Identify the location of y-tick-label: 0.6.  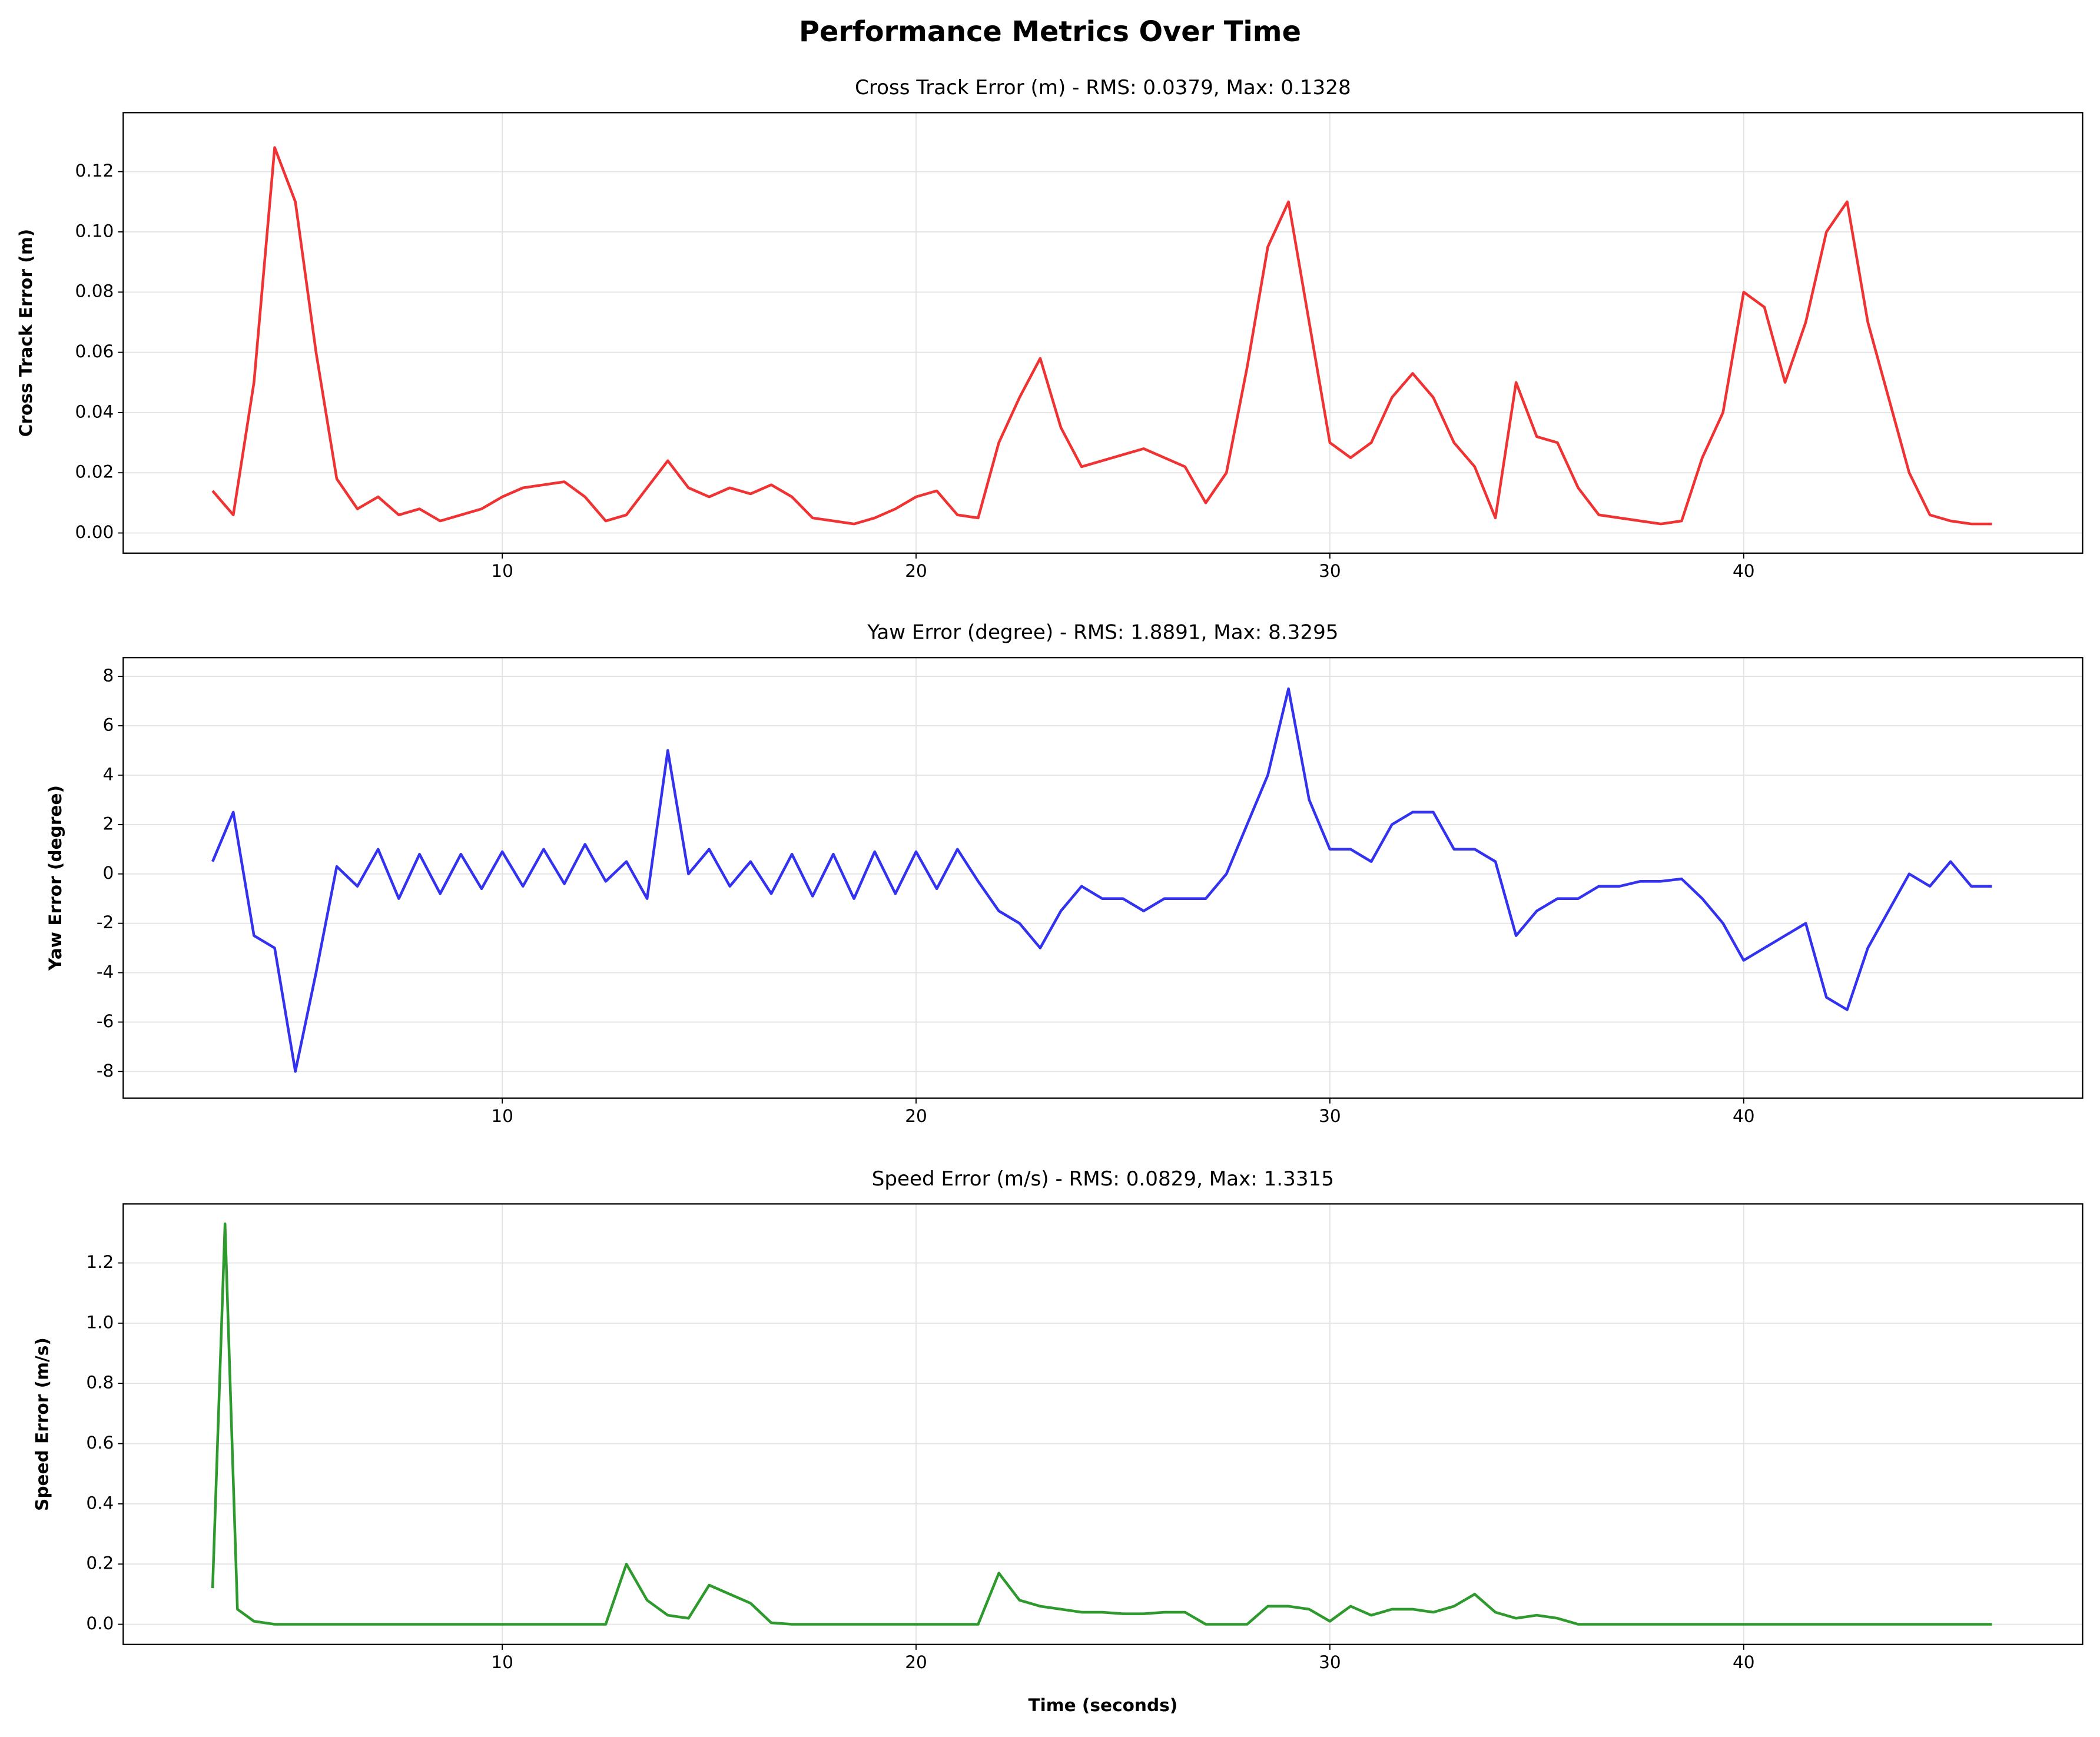
(100, 1443).